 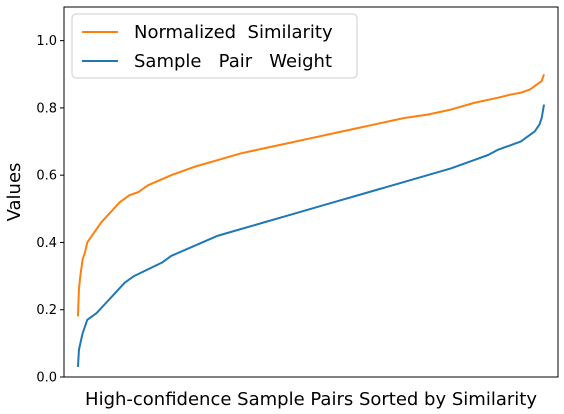 I want to click on legend-frame, so click(x=214, y=46).